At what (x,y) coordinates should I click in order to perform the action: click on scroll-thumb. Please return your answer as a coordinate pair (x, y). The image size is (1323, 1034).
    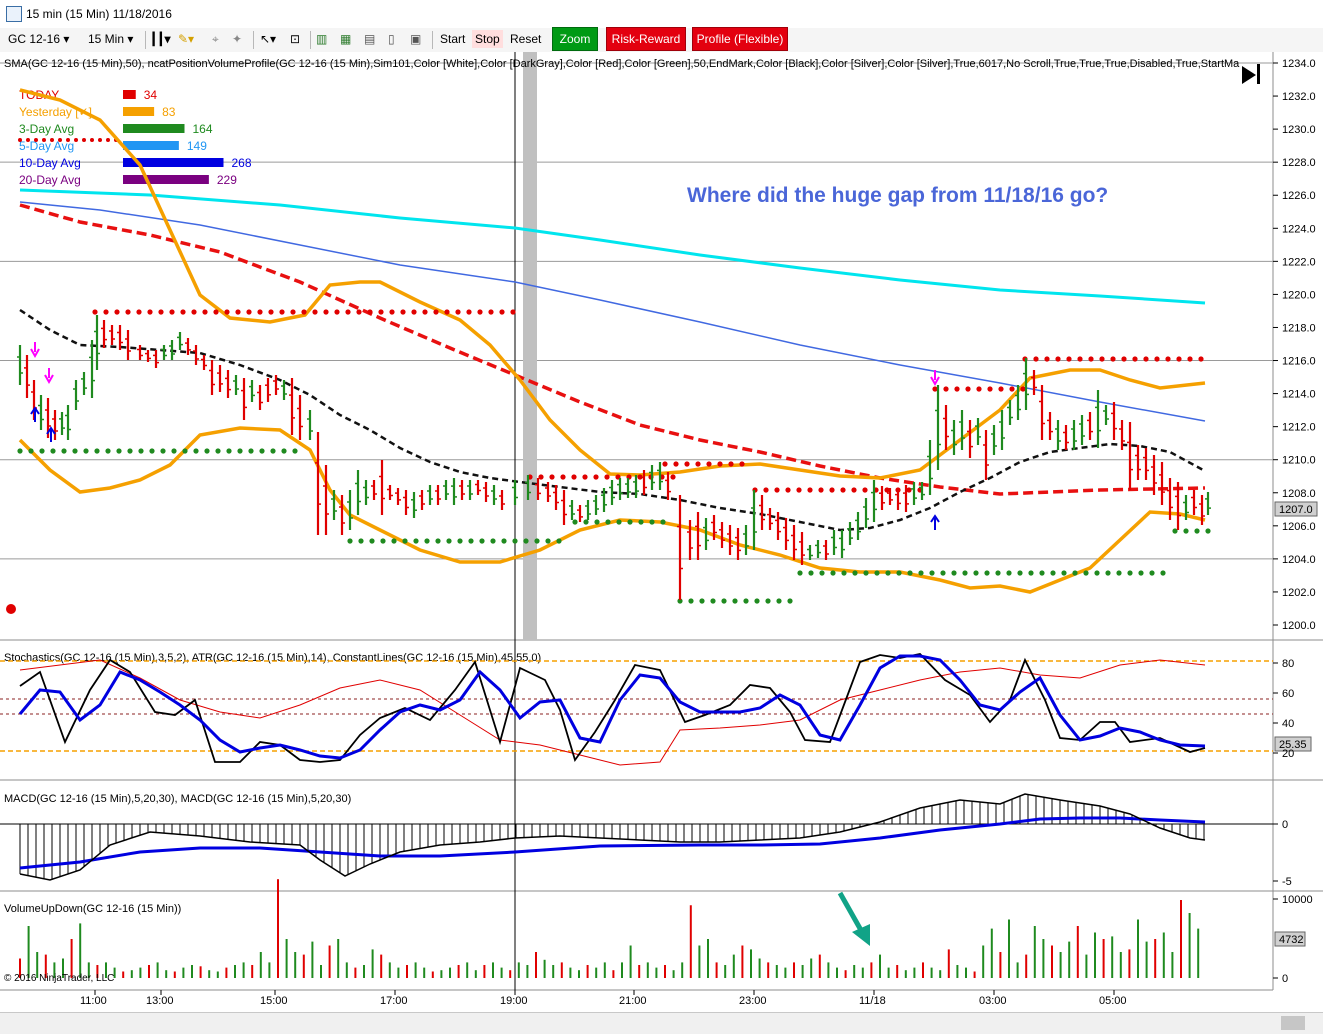
    Looking at the image, I should click on (1293, 1023).